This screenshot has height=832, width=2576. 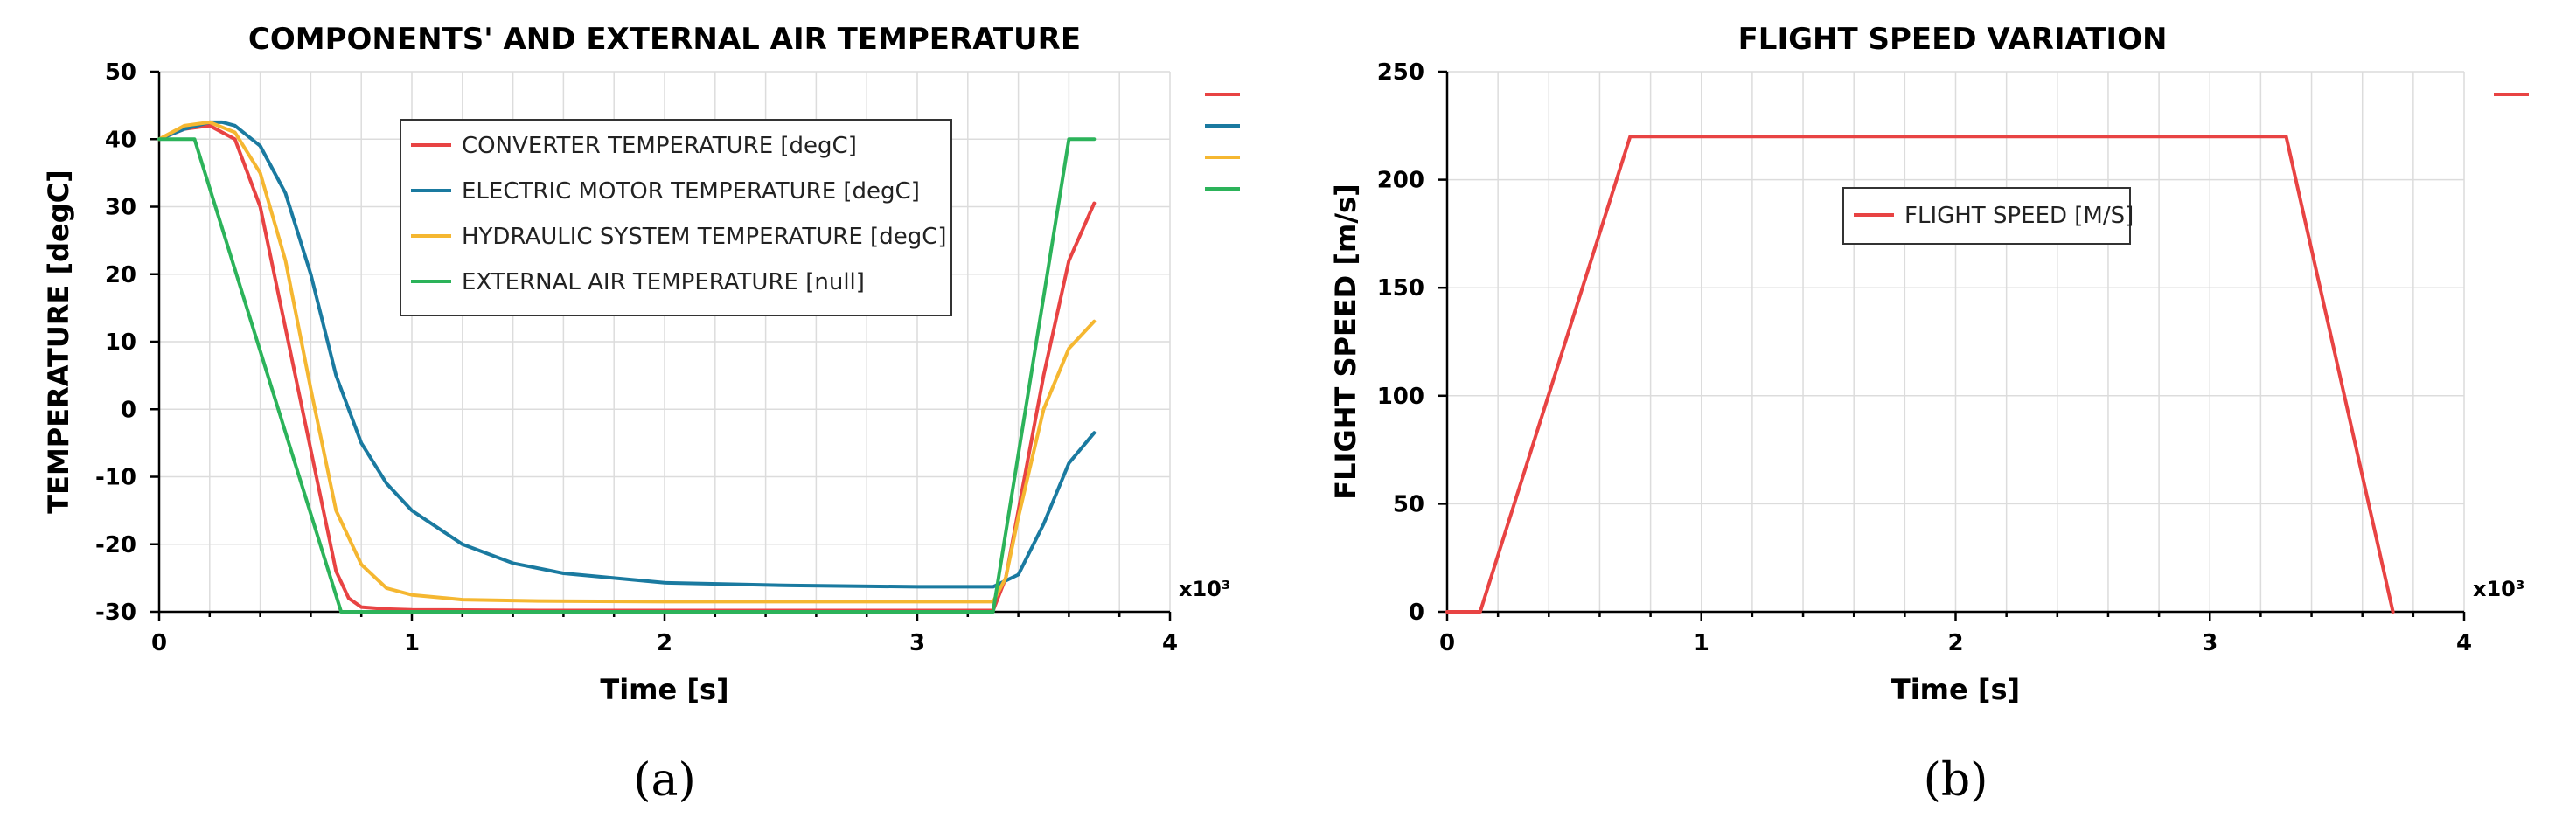 I want to click on chart-title: FLIGHT SPEED VARIATION, so click(x=1953, y=39).